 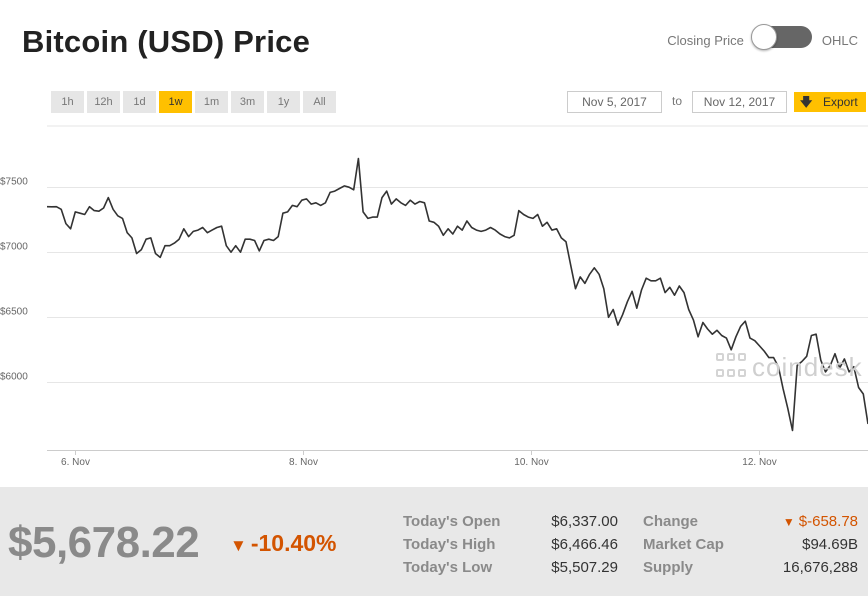 I want to click on range-button-1y: 1y, so click(x=283, y=102).